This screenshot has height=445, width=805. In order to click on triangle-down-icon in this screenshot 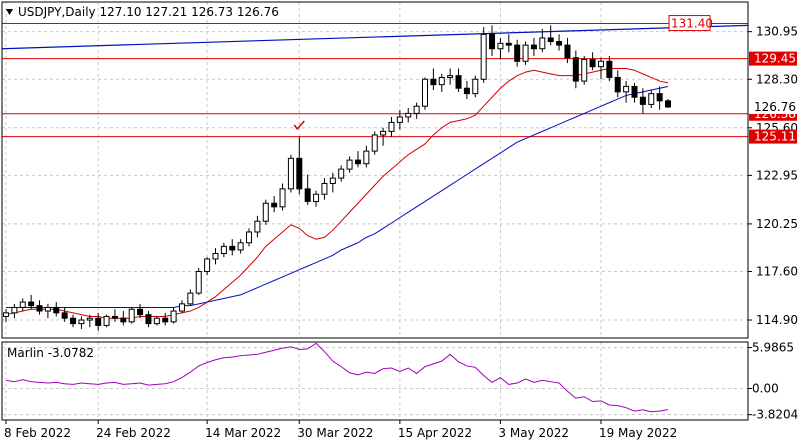, I will do `click(9, 12)`.